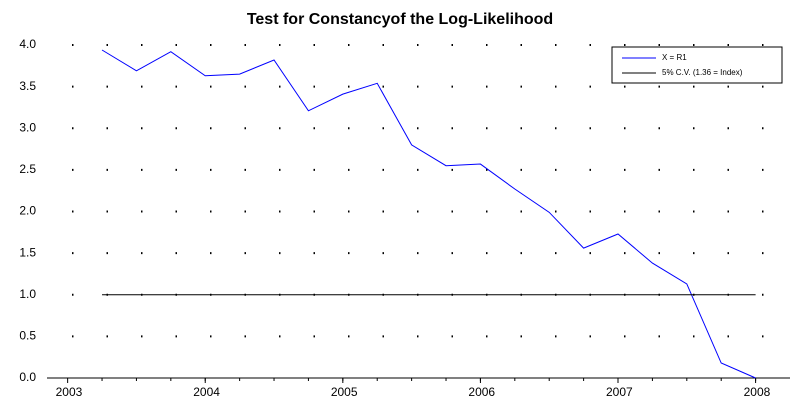  What do you see at coordinates (27, 127) in the screenshot?
I see `y-tick-label: 3.0` at bounding box center [27, 127].